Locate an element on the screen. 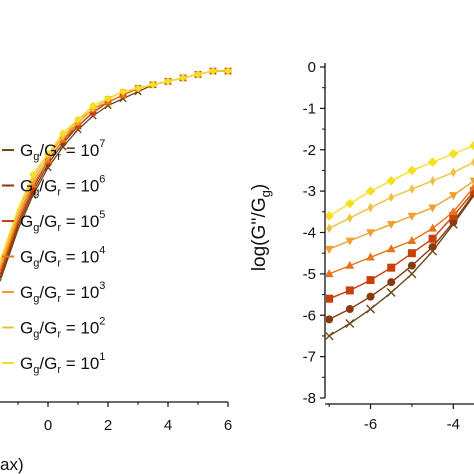  right-series-group is located at coordinates (400, 240).